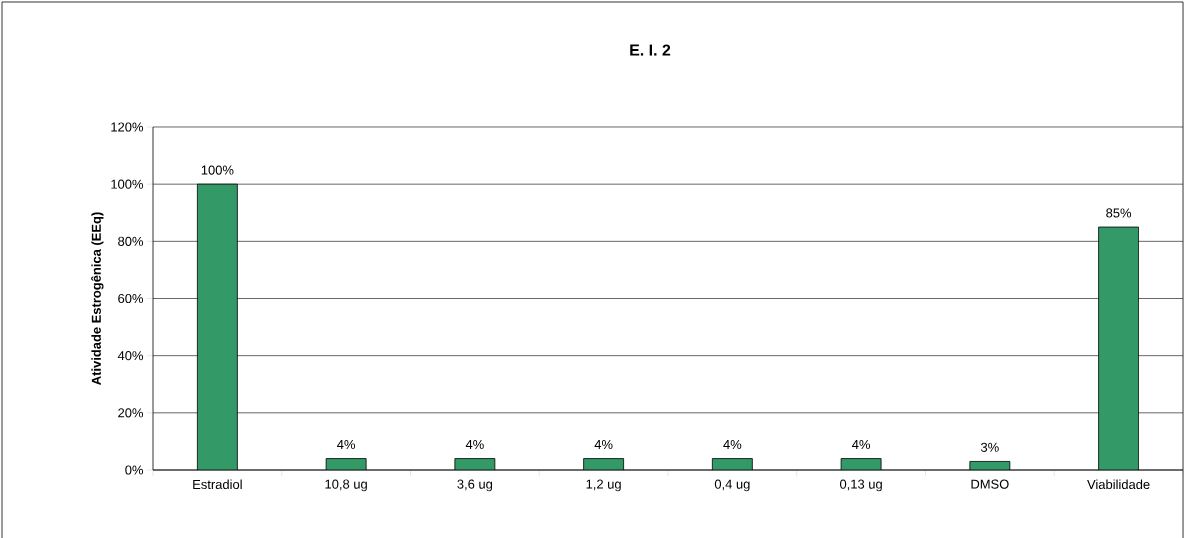 The width and height of the screenshot is (1186, 538). I want to click on data-label: 100%, so click(217, 170).